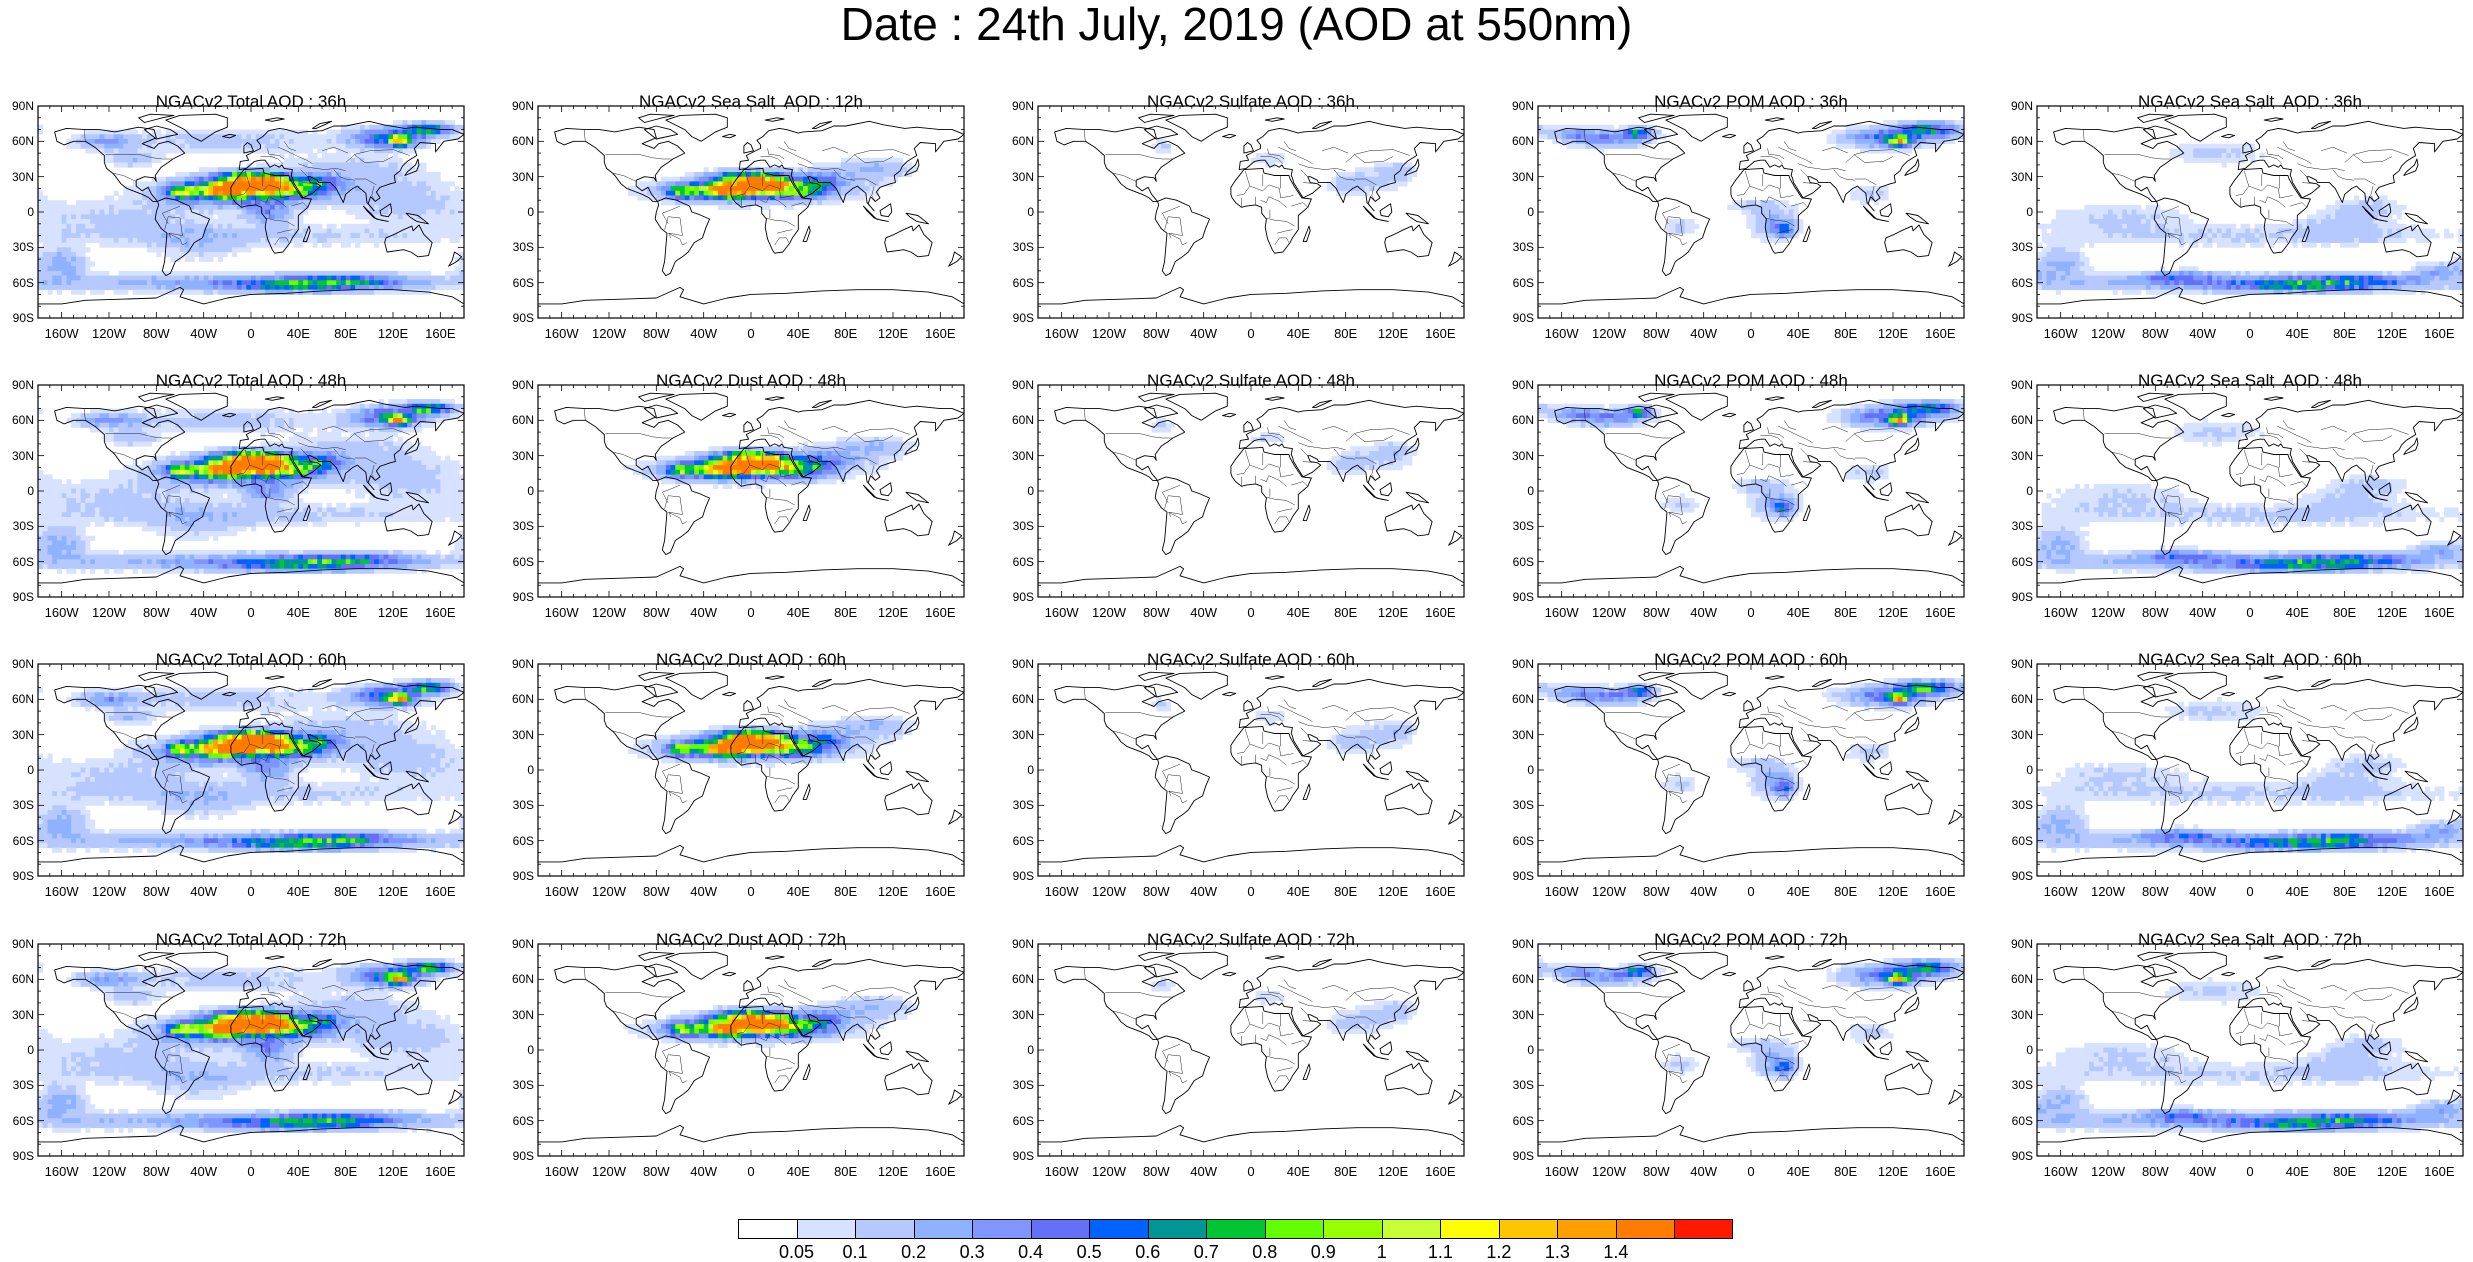  What do you see at coordinates (751, 770) in the screenshot?
I see `map-frame` at bounding box center [751, 770].